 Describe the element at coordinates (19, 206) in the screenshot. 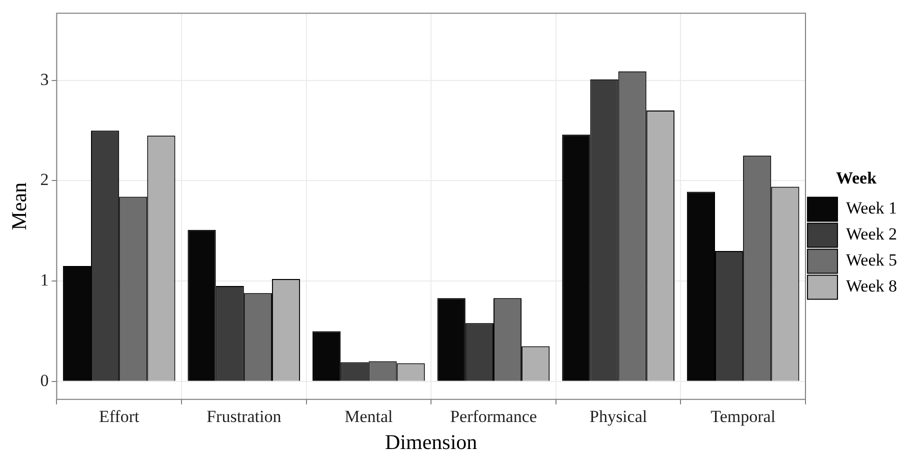

I see `y-axis-title: Mean` at that location.